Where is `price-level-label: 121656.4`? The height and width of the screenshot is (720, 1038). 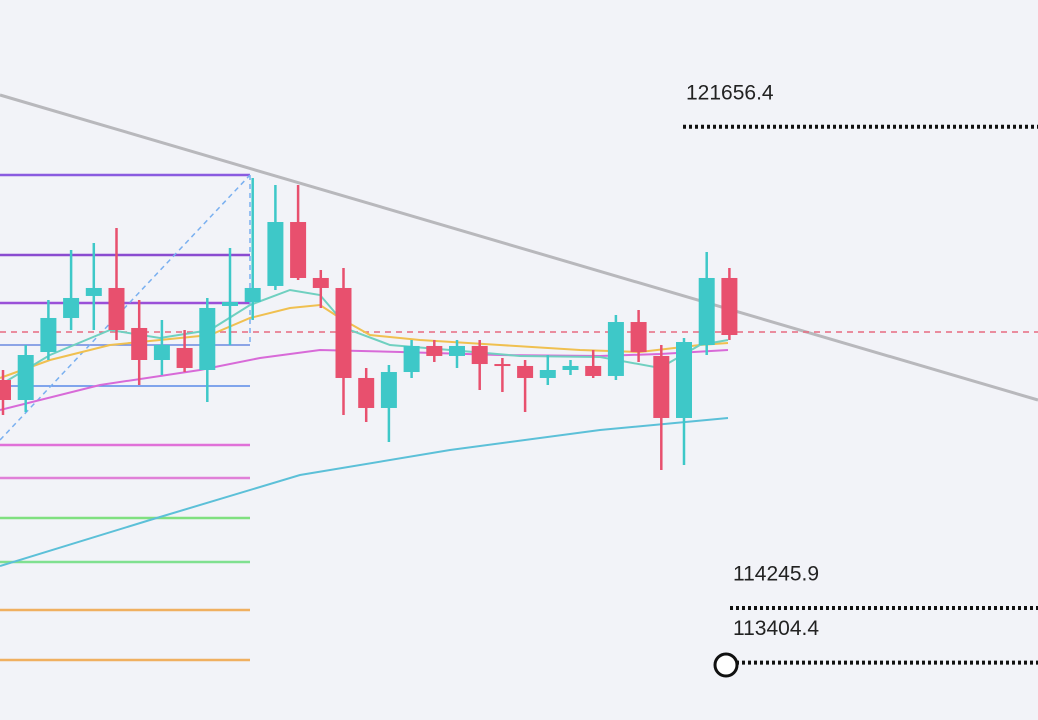 price-level-label: 121656.4 is located at coordinates (730, 92).